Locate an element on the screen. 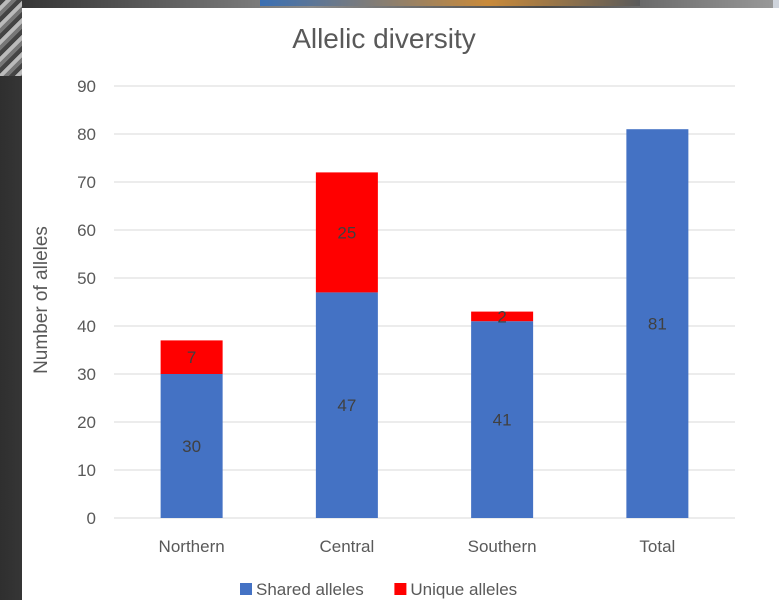  bar-unique-alleles-southern is located at coordinates (502, 316).